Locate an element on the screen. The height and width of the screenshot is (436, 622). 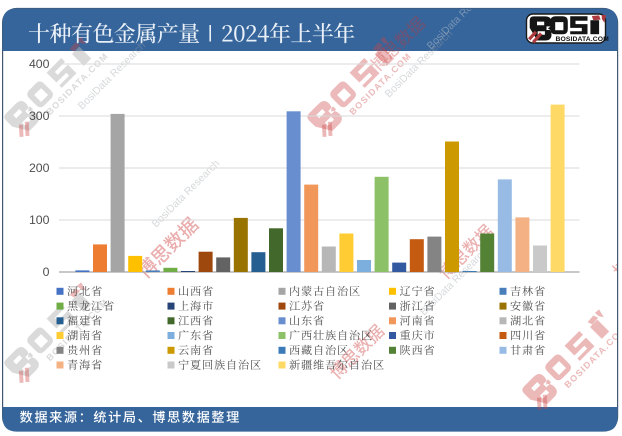
svg-text: 0 is located at coordinates (46, 272).